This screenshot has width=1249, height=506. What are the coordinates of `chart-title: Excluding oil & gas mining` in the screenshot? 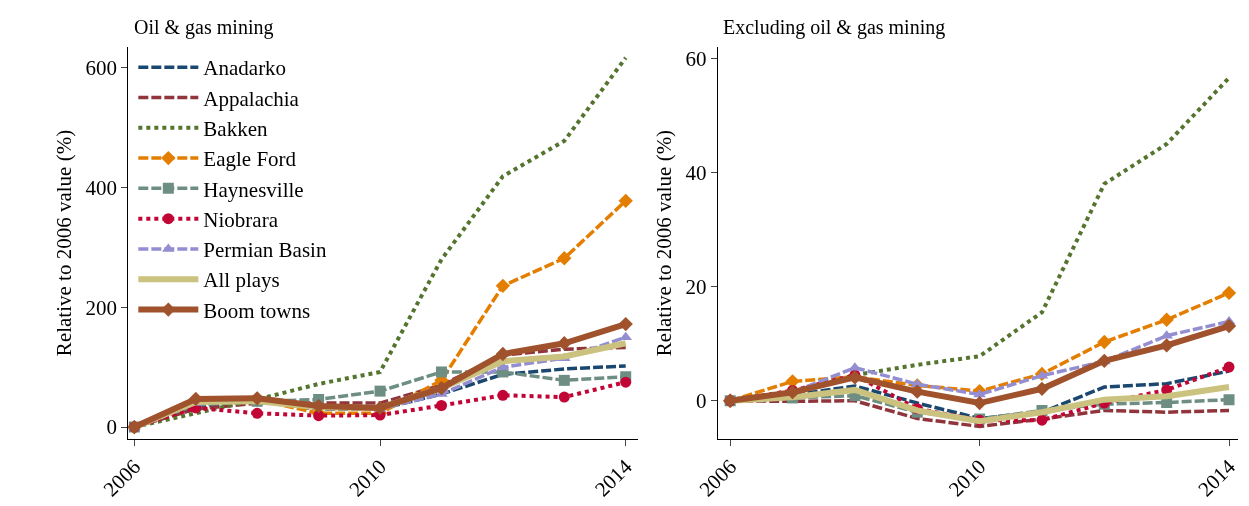 It's located at (834, 27).